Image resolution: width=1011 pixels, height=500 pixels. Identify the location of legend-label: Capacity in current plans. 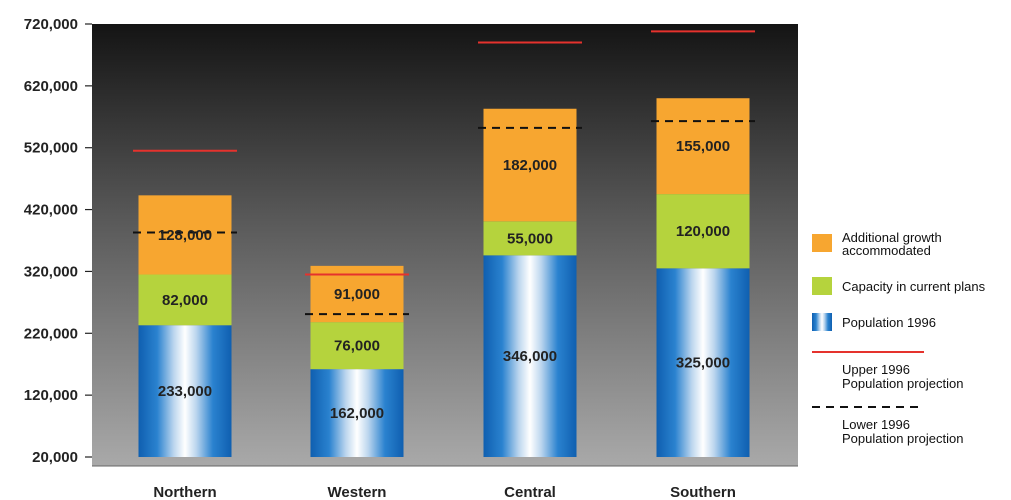
(914, 286).